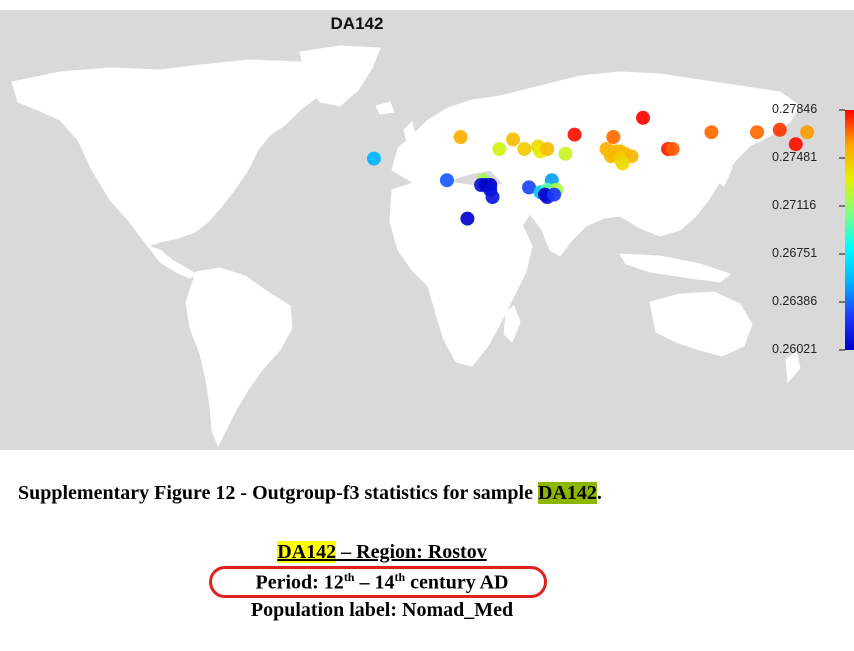 The height and width of the screenshot is (651, 854). I want to click on info-period-line: Period: 12th – 14th century AD, so click(382, 582).